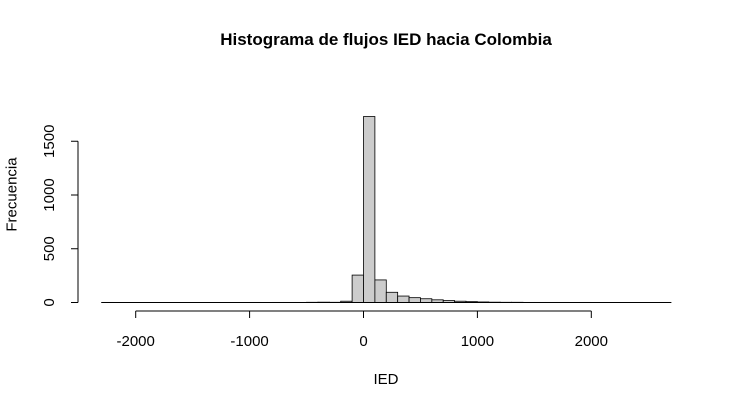 The width and height of the screenshot is (735, 415). What do you see at coordinates (49, 248) in the screenshot?
I see `y-tick-label: 500` at bounding box center [49, 248].